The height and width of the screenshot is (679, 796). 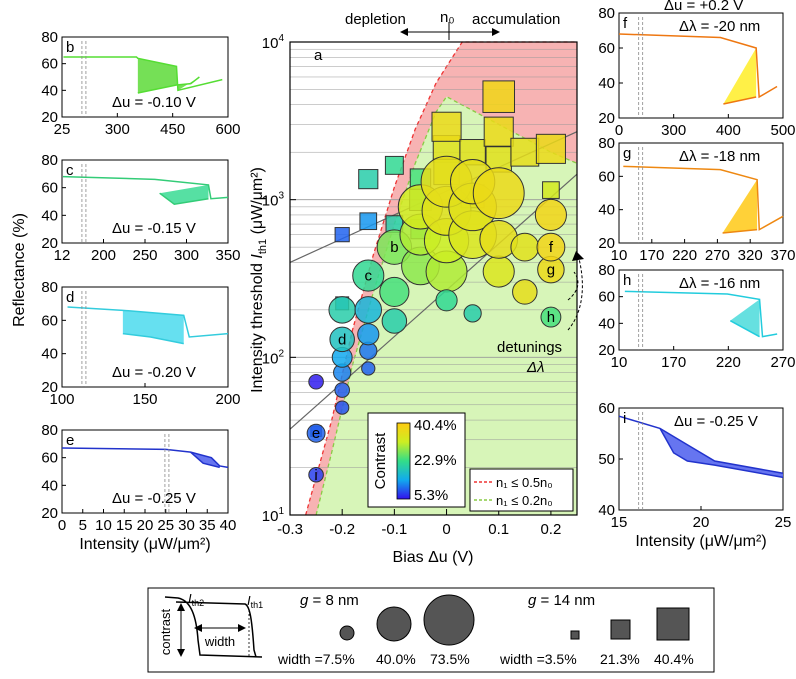 What do you see at coordinates (538, 659) in the screenshot?
I see `square-size-label-small: width =3.5%` at bounding box center [538, 659].